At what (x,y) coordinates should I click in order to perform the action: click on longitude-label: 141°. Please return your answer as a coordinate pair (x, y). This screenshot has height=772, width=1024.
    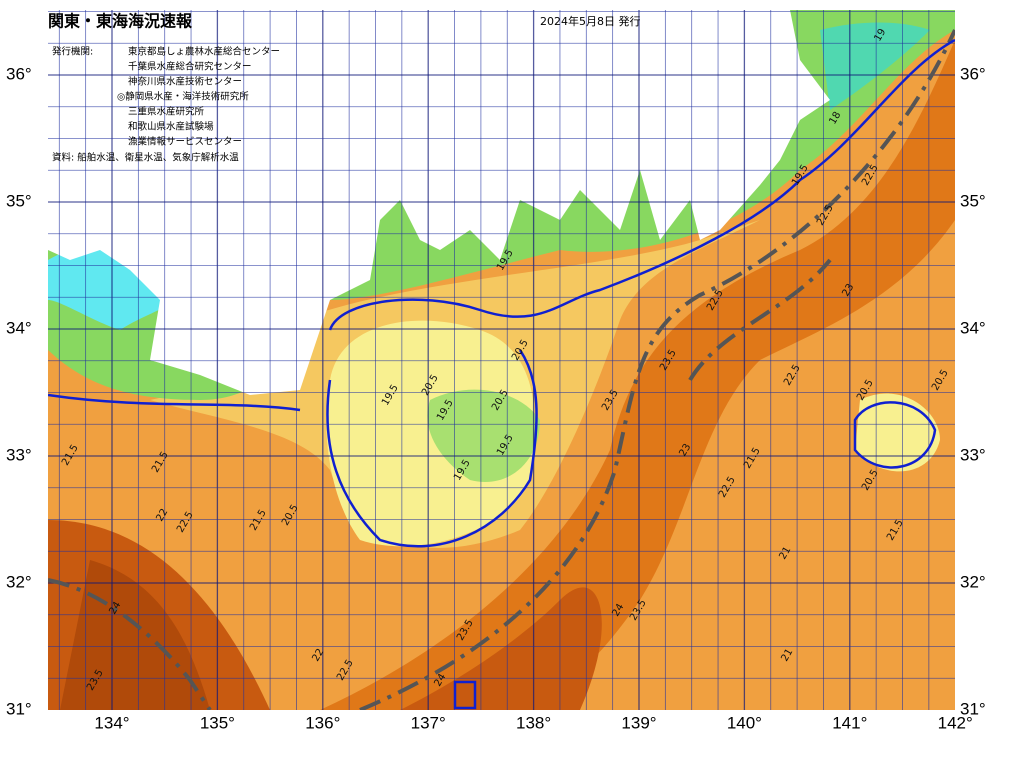
    Looking at the image, I should click on (849, 722).